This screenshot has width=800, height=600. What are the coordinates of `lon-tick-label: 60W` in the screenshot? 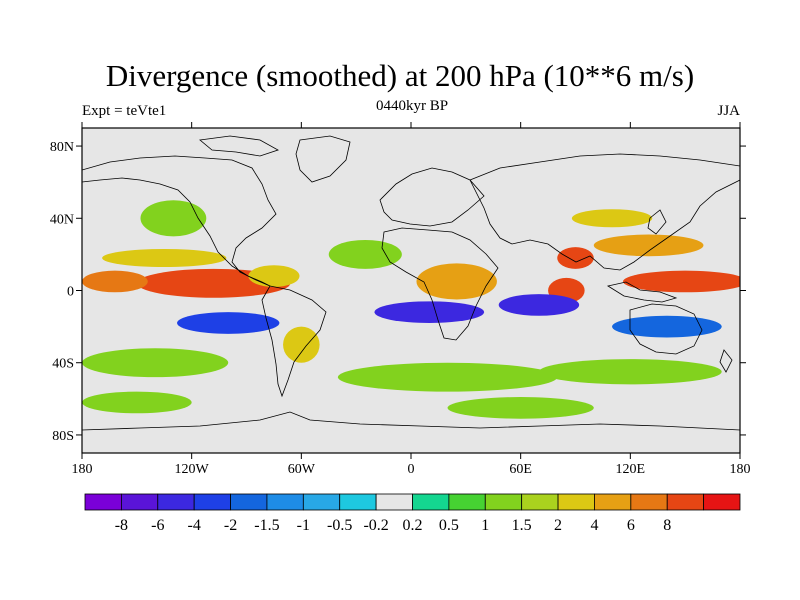 It's located at (302, 469).